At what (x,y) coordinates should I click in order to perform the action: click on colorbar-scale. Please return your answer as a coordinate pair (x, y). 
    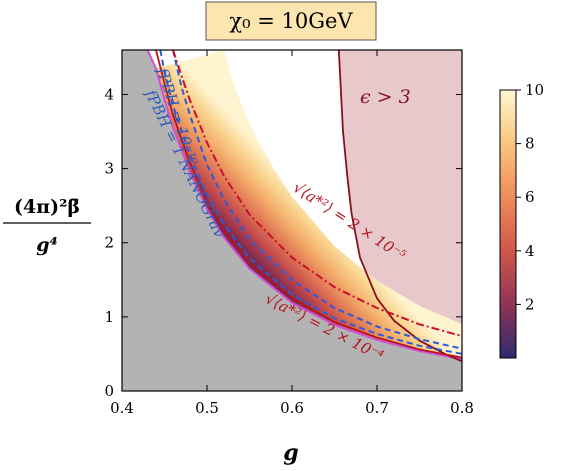
    Looking at the image, I should click on (508, 224).